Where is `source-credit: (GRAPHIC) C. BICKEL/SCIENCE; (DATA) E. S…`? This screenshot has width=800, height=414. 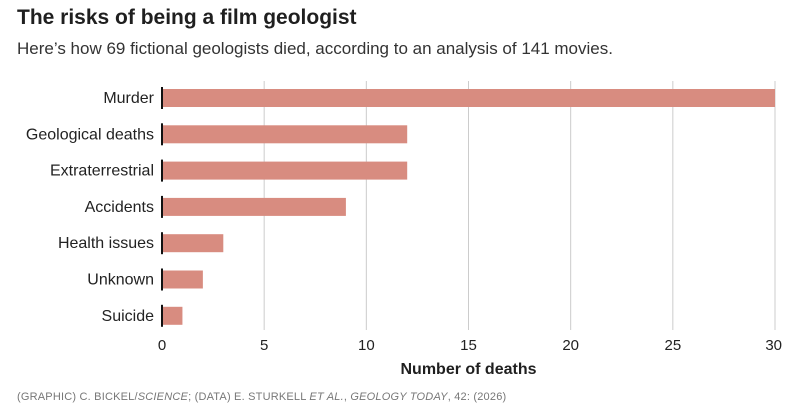 source-credit: (GRAPHIC) C. BICKEL/SCIENCE; (DATA) E. S… is located at coordinates (261, 397).